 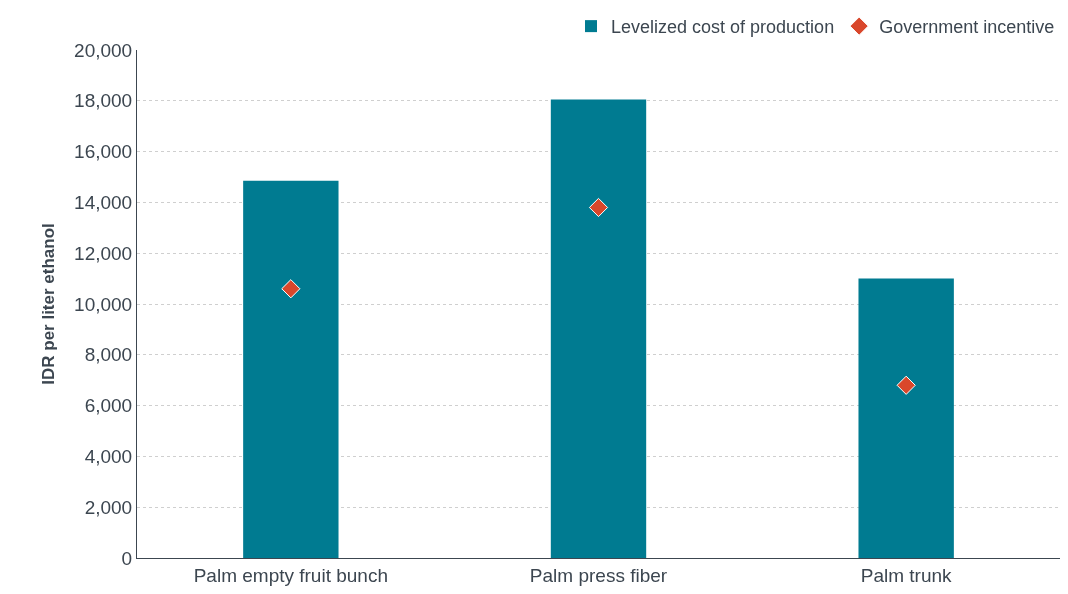 I want to click on y-tick-label: 0, so click(x=127, y=558).